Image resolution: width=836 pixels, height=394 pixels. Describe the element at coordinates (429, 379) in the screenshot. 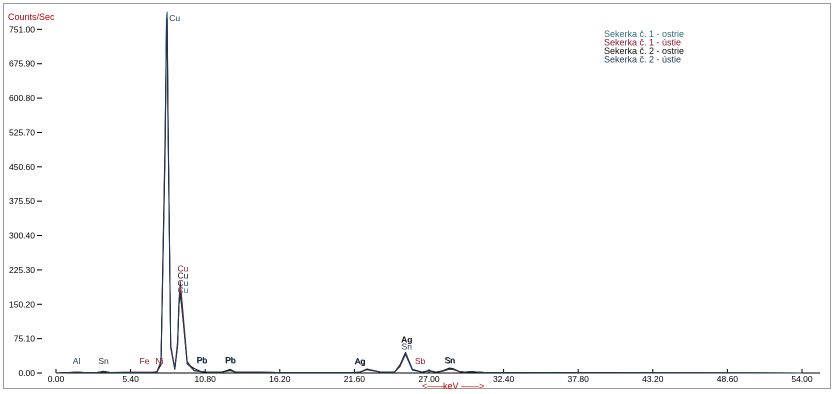

I see `x-tick-label: 27.00` at that location.